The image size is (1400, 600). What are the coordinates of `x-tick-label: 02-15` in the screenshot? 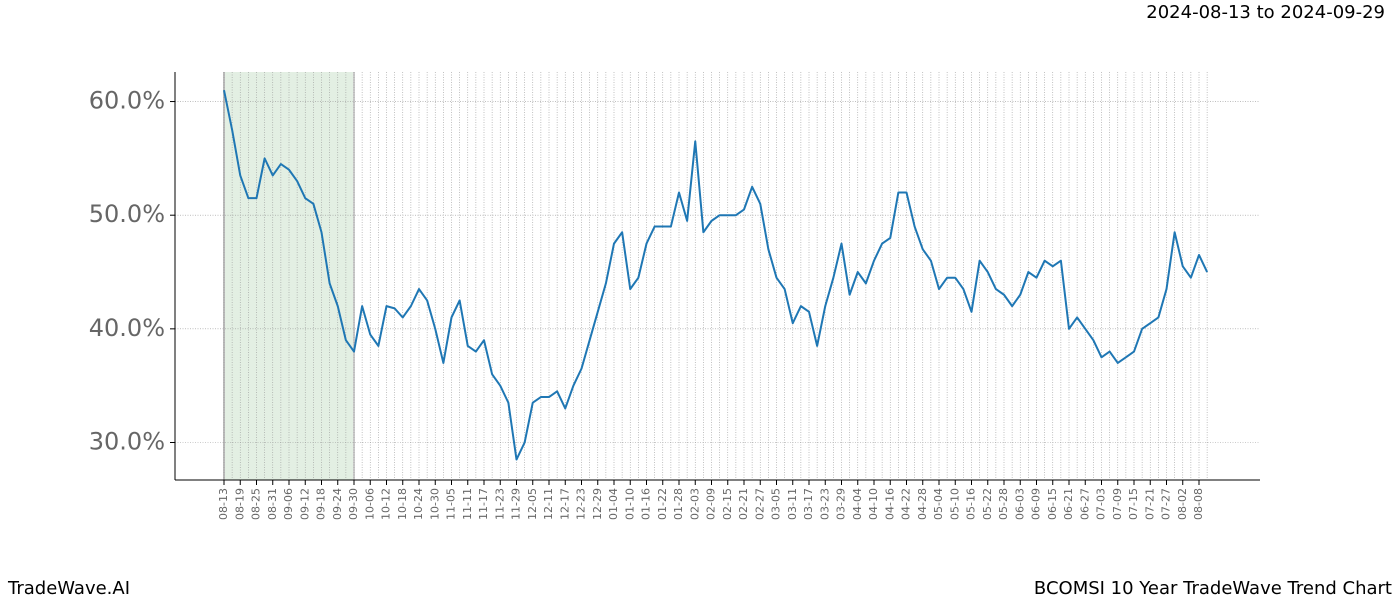 It's located at (727, 504).